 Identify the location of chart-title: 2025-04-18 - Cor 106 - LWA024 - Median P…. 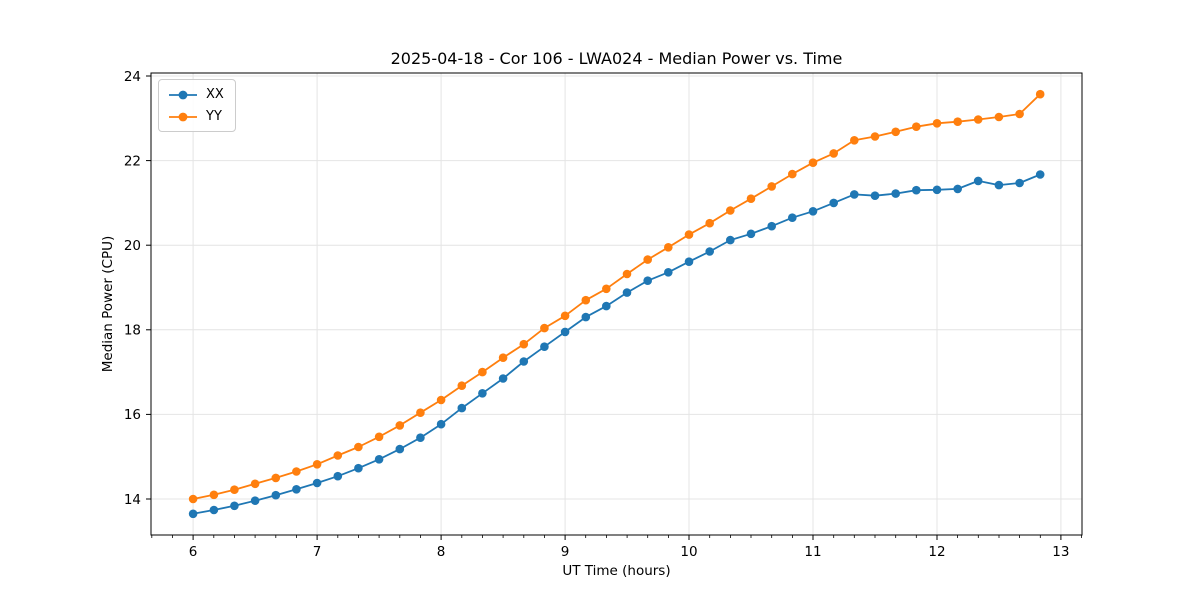
(616, 58).